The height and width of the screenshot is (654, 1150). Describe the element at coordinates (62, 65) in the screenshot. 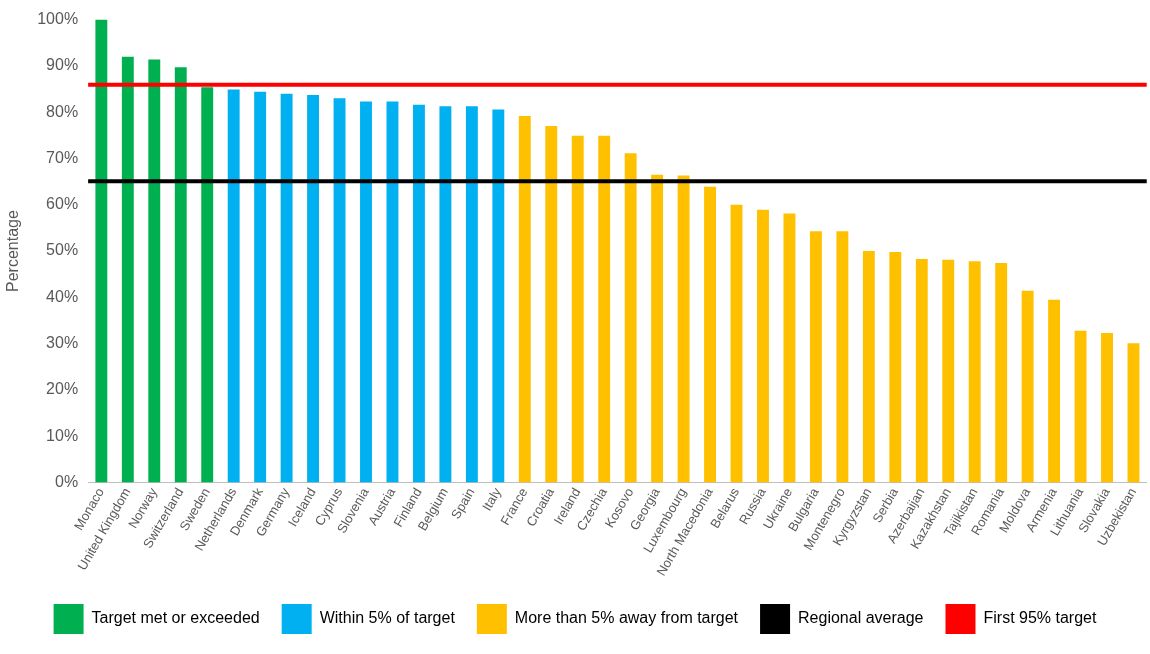

I see `y-tick-label: 90%` at that location.